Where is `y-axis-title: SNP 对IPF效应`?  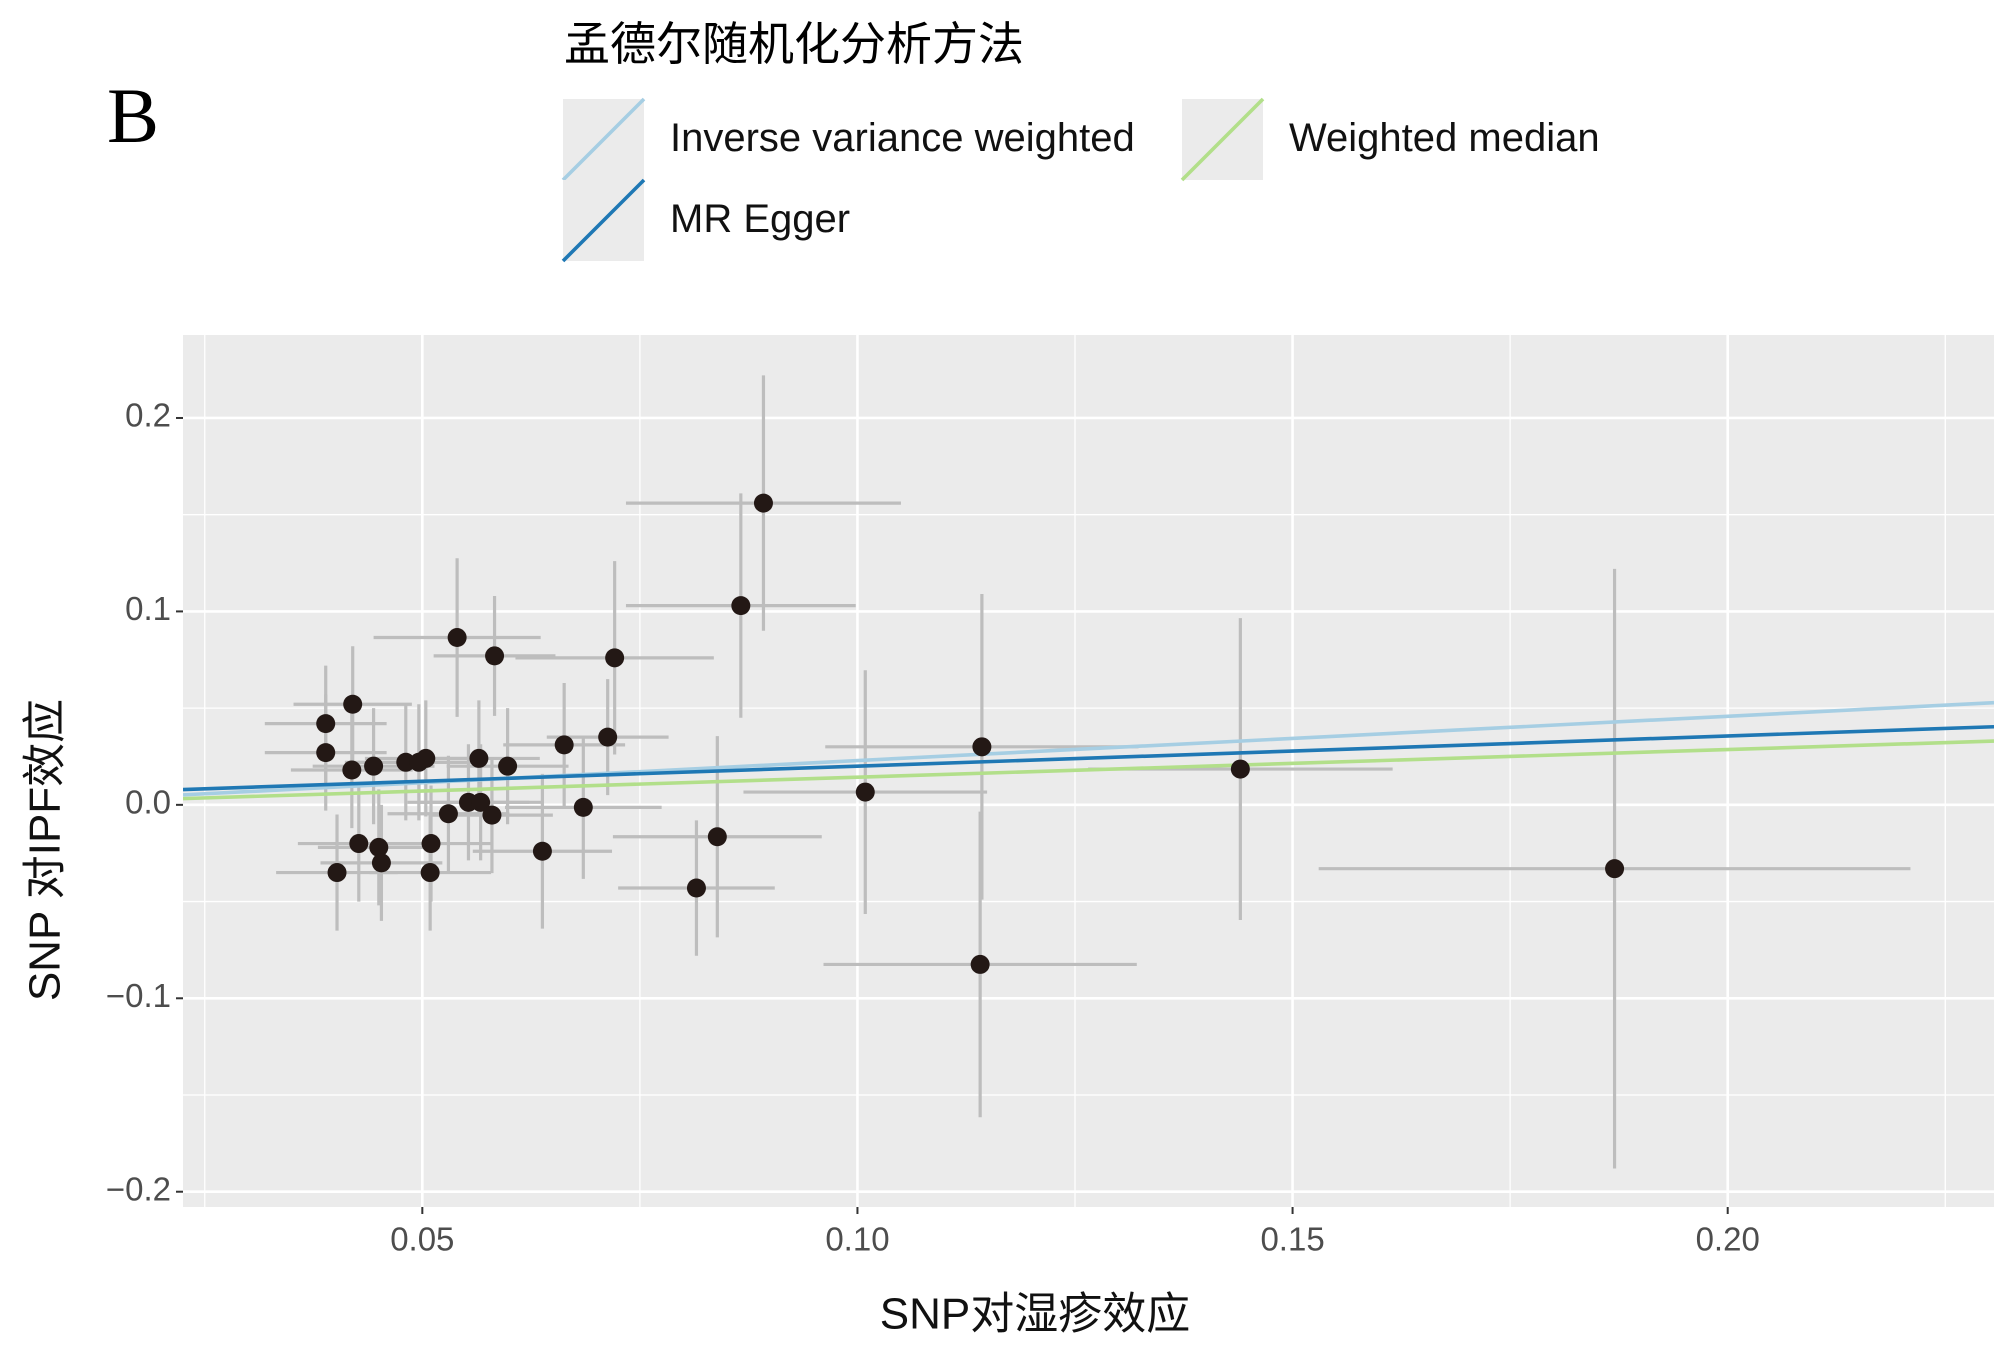
y-axis-title: SNP 对IPF效应 is located at coordinates (45, 850).